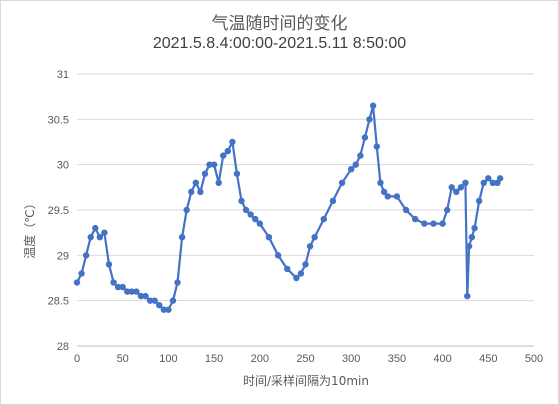  What do you see at coordinates (442, 359) in the screenshot?
I see `x-tick-label: 400` at bounding box center [442, 359].